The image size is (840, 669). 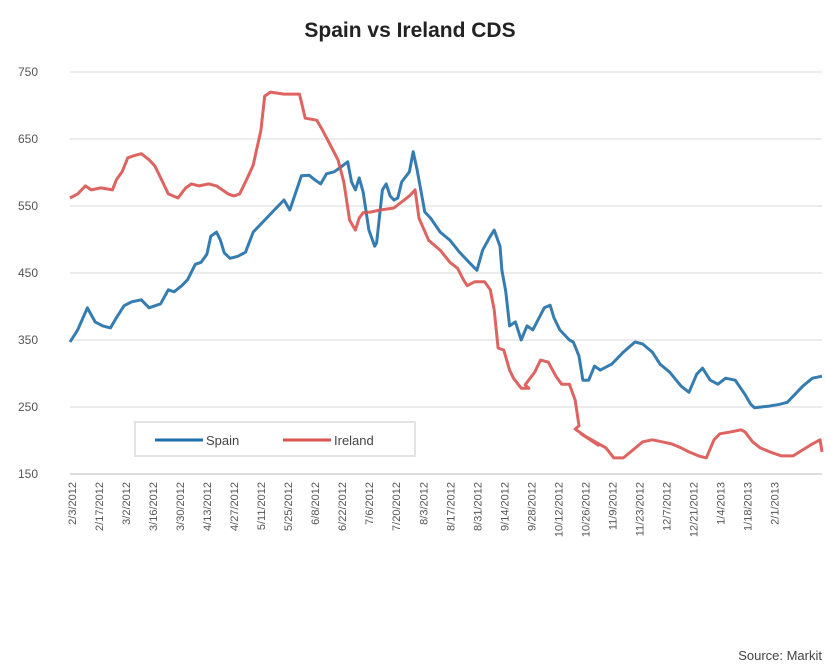 What do you see at coordinates (316, 503) in the screenshot?
I see `x-tick-label: 6/8/2012` at bounding box center [316, 503].